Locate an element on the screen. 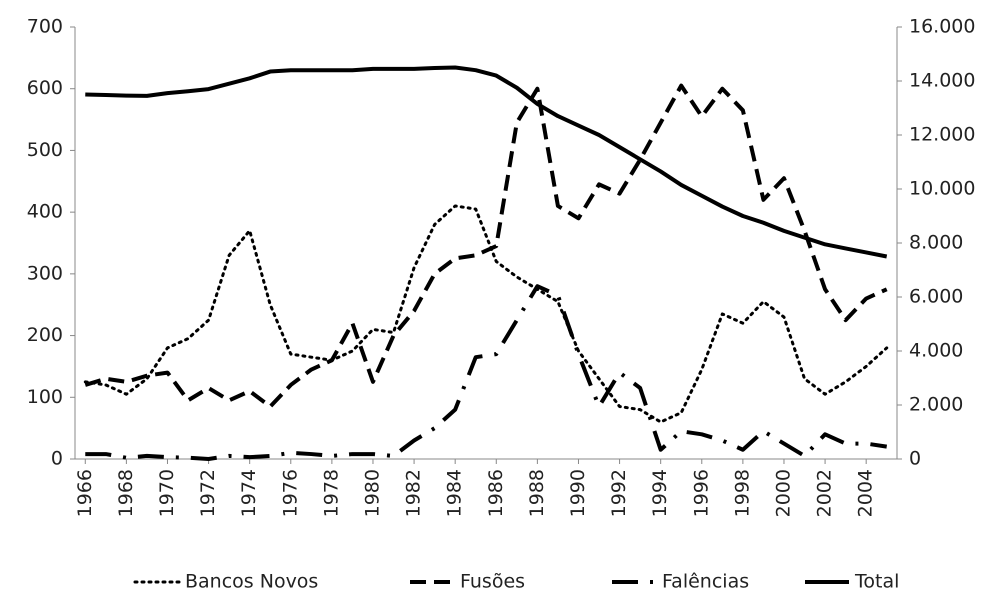 This screenshot has width=998, height=607. x-tick-label: 1974 is located at coordinates (249, 493).